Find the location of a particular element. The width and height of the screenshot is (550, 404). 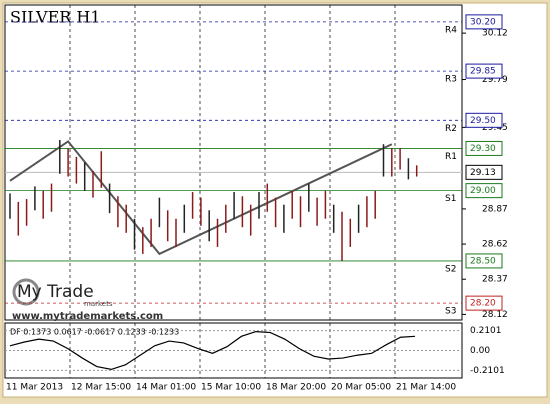

oscillator-label: DF 0.1373 0.0617 -0.0617 0.1233 -0.1233 is located at coordinates (94, 332).